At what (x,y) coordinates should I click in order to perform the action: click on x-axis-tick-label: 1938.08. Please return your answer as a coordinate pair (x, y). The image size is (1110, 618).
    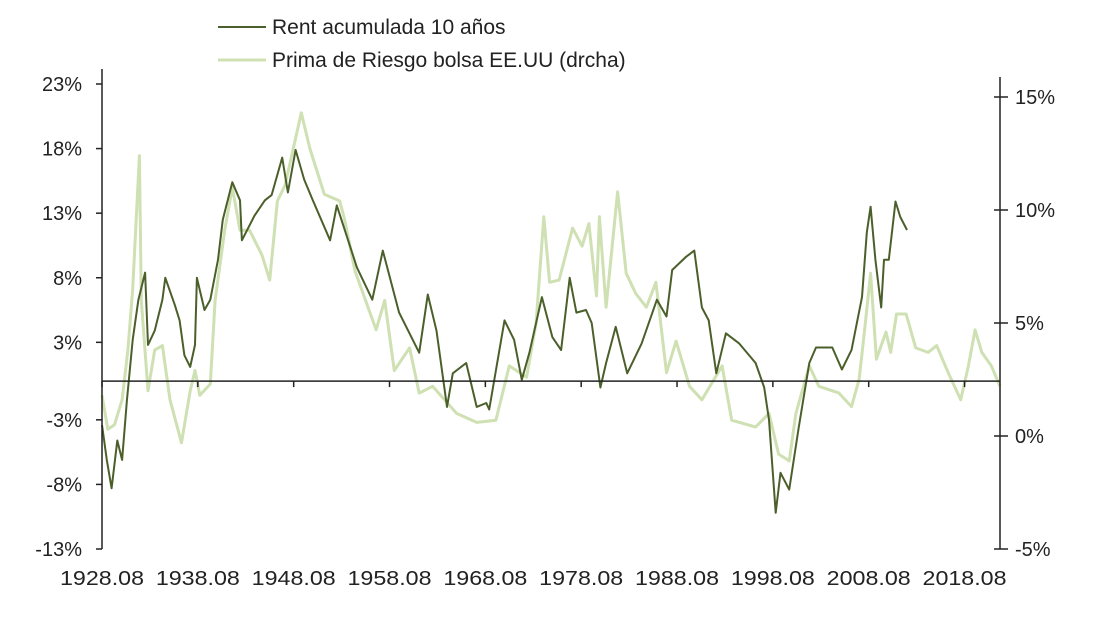
    Looking at the image, I should click on (198, 579).